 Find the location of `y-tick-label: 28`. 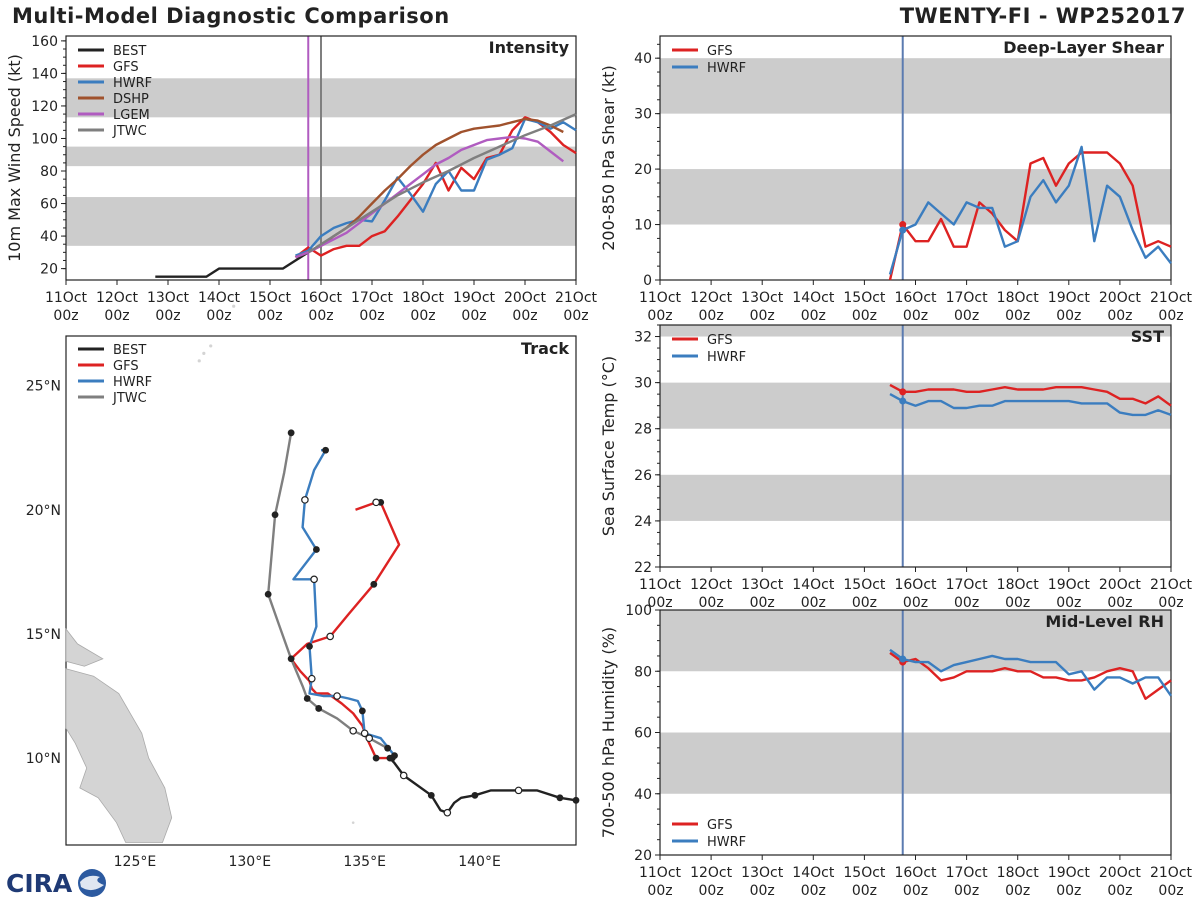

y-tick-label: 28 is located at coordinates (643, 430).